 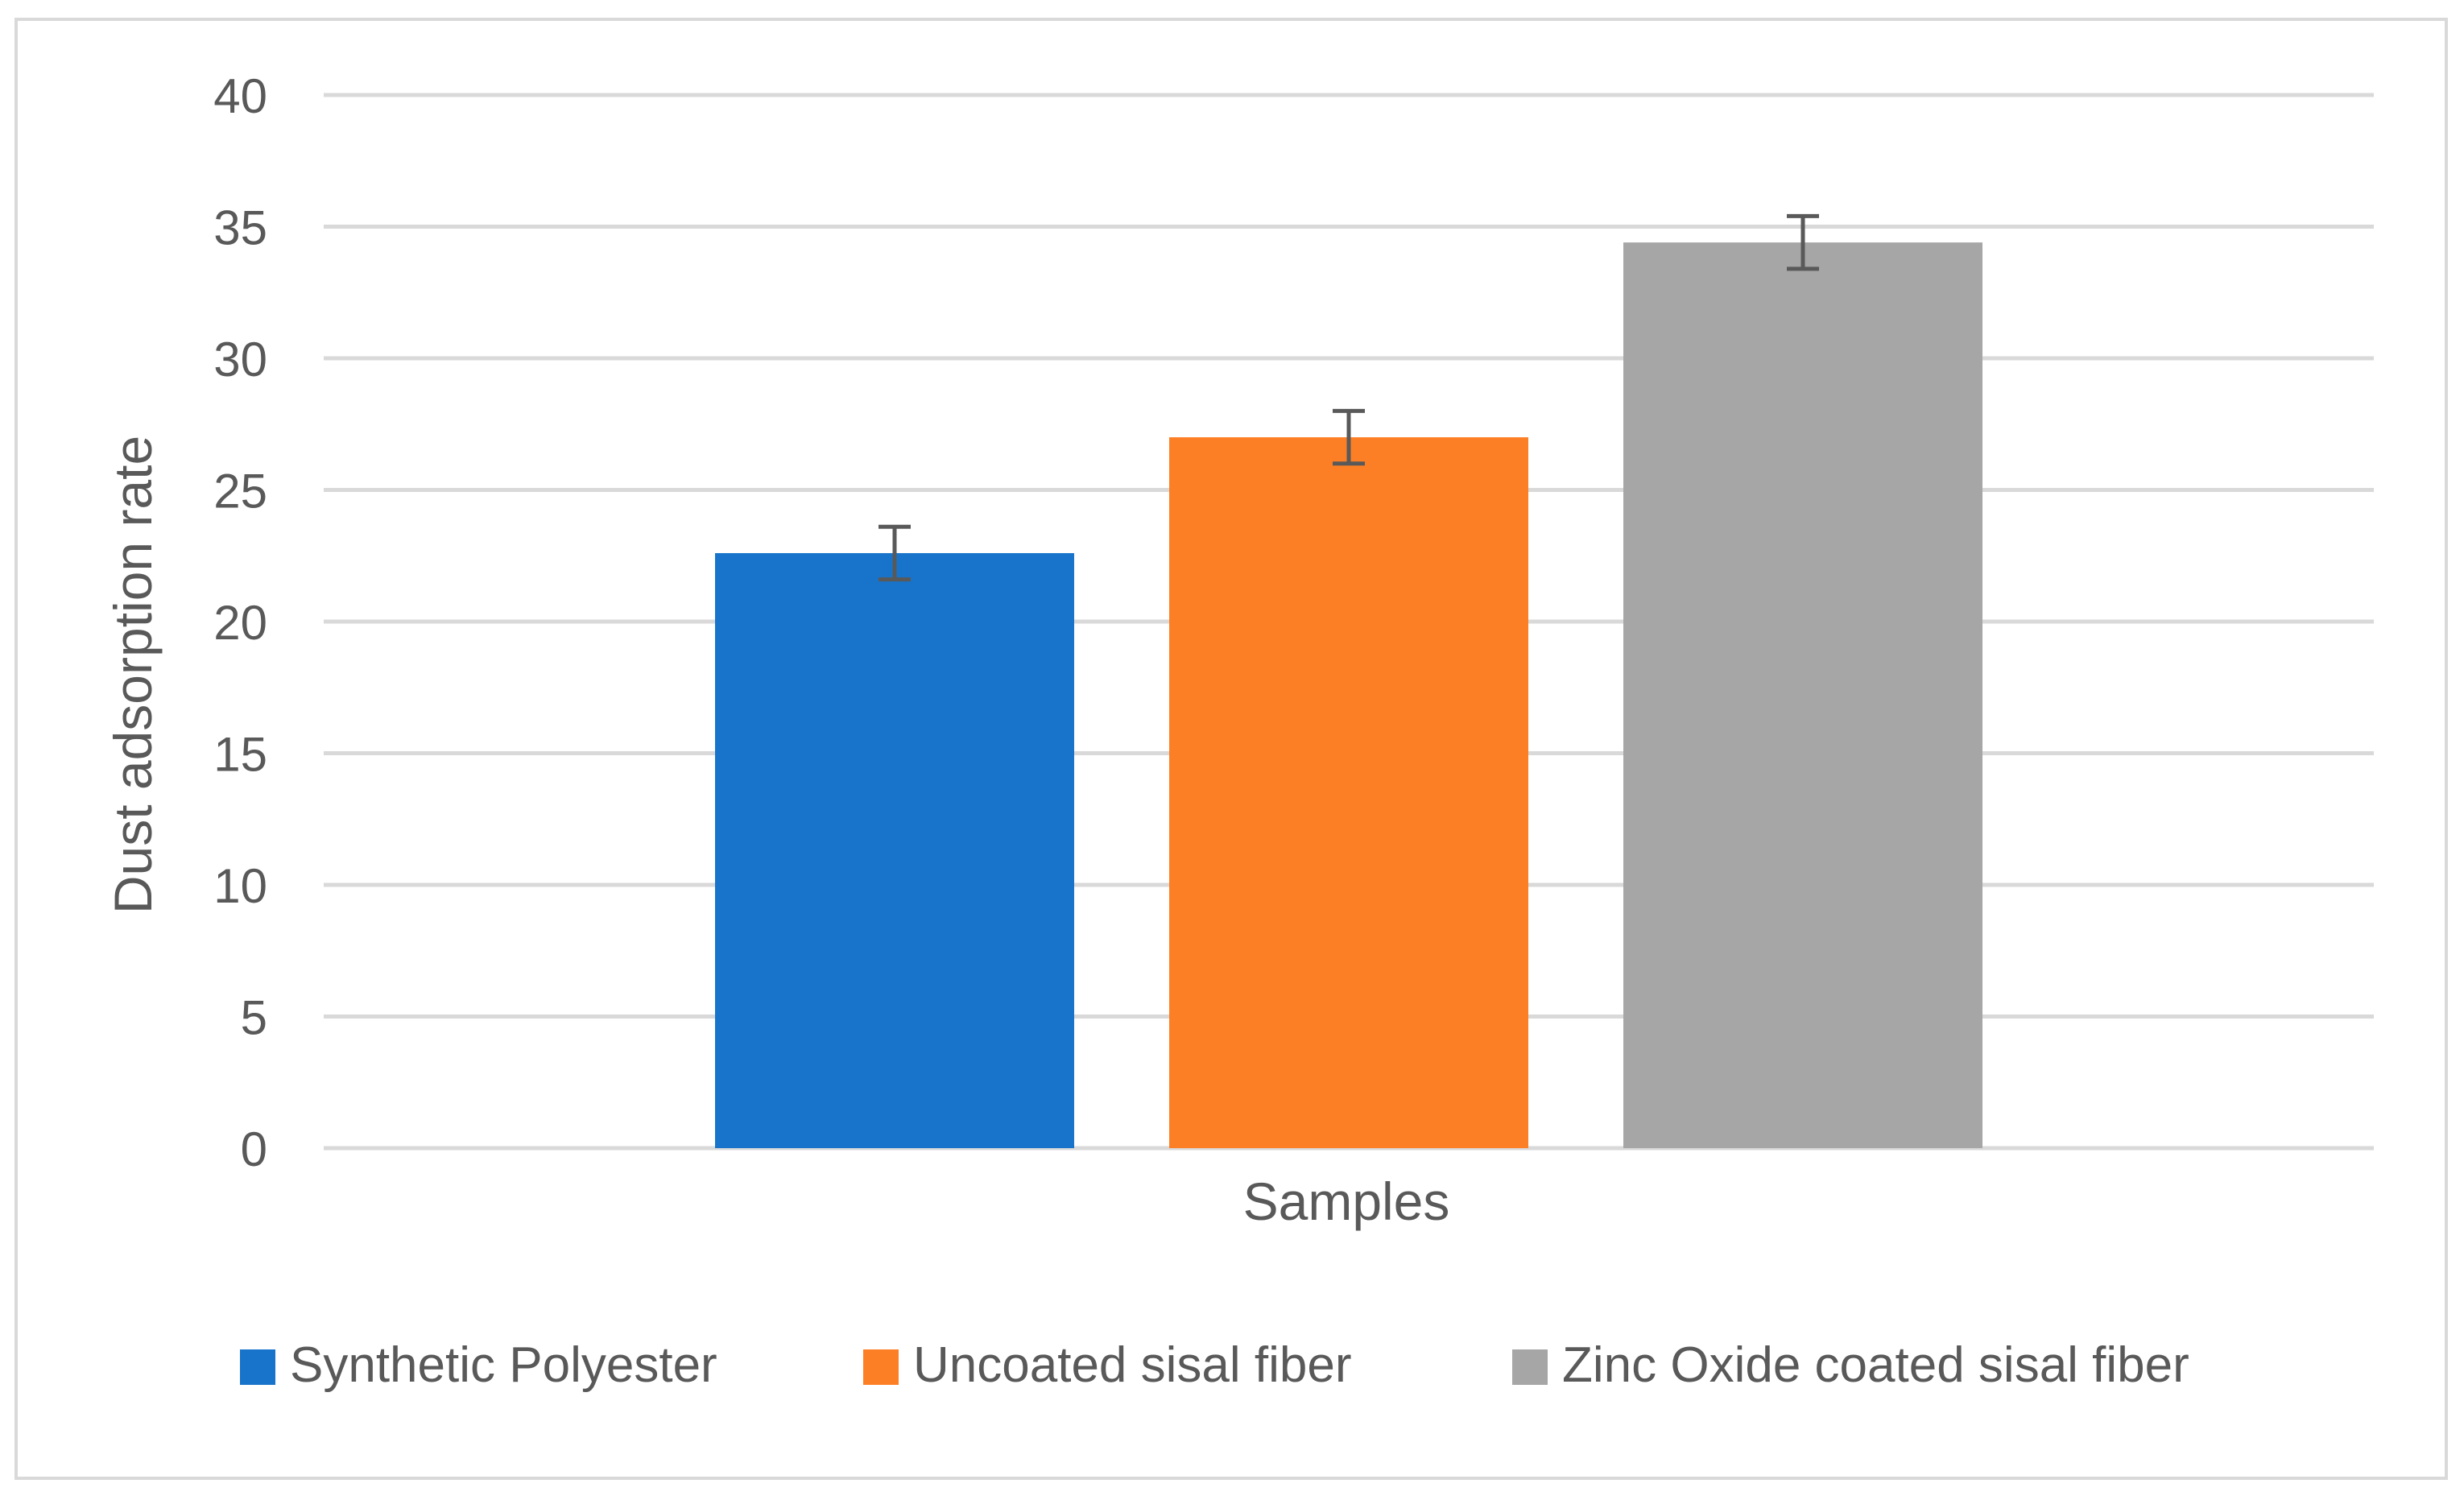 I want to click on y-axis-label: Dust adsorption rate, so click(x=133, y=675).